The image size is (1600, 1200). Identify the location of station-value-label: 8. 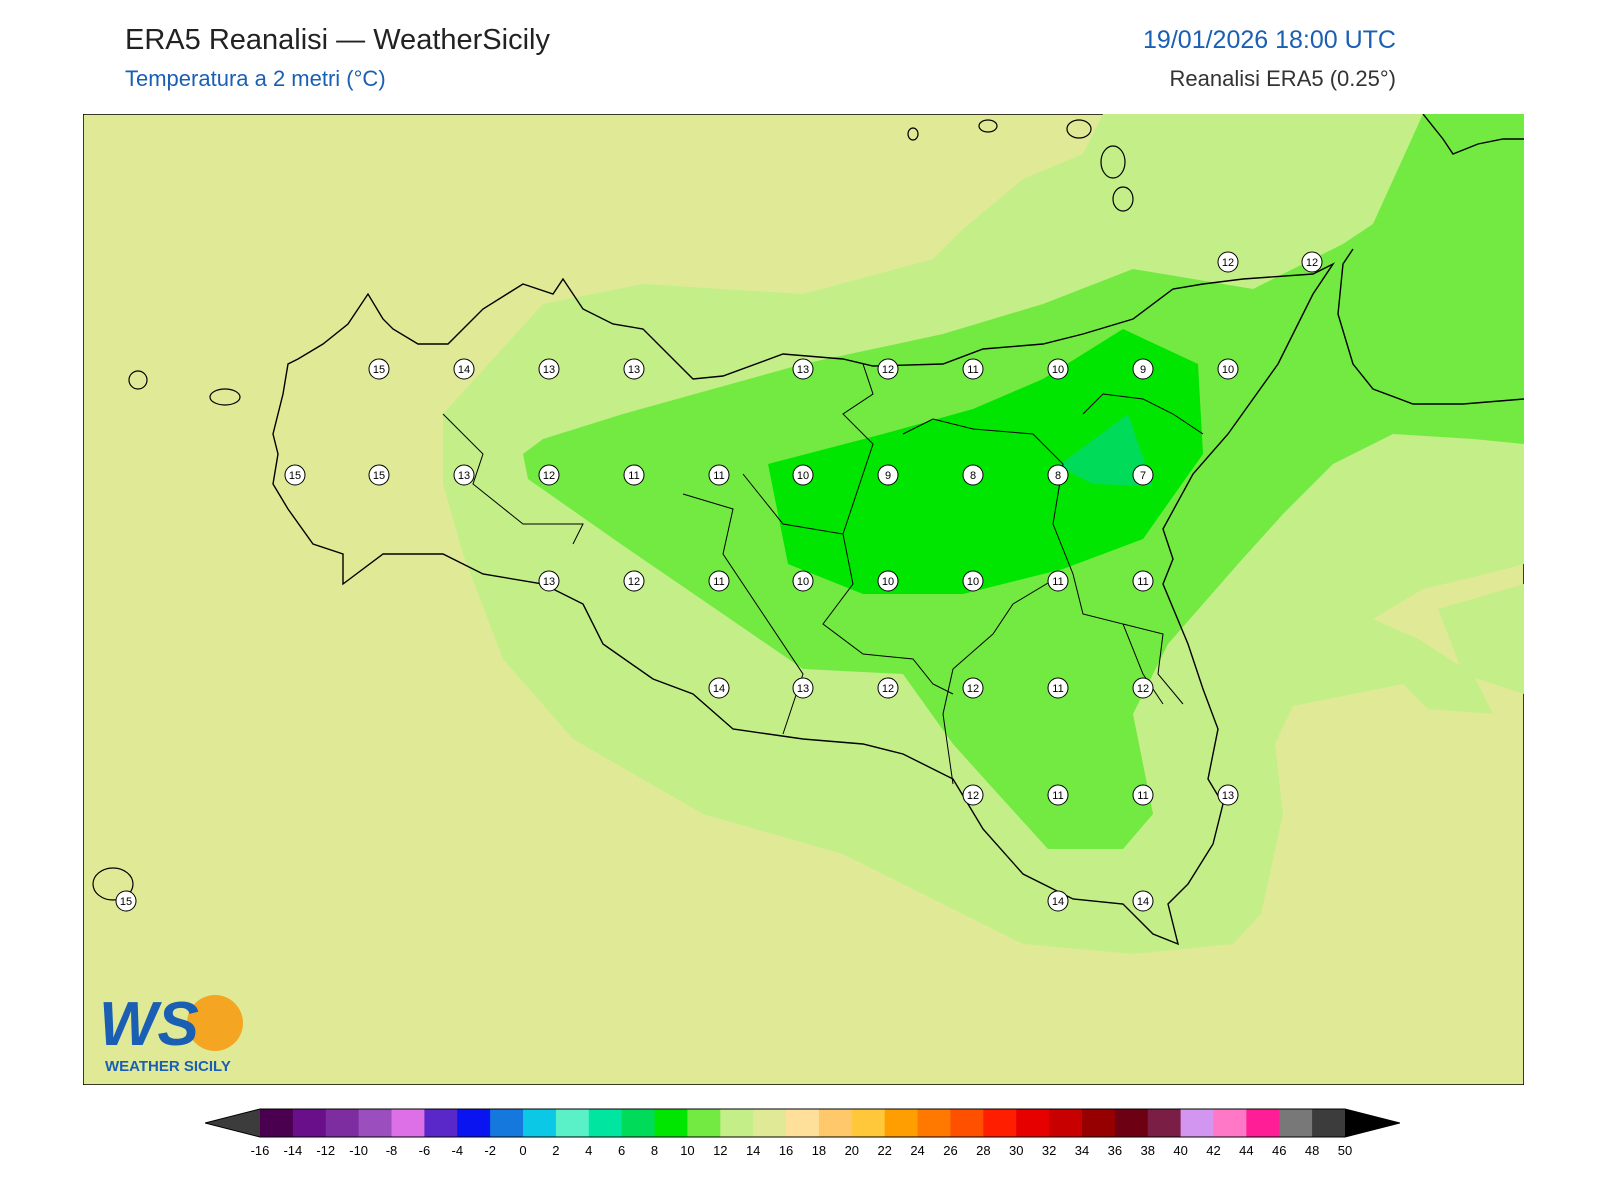
(973, 475).